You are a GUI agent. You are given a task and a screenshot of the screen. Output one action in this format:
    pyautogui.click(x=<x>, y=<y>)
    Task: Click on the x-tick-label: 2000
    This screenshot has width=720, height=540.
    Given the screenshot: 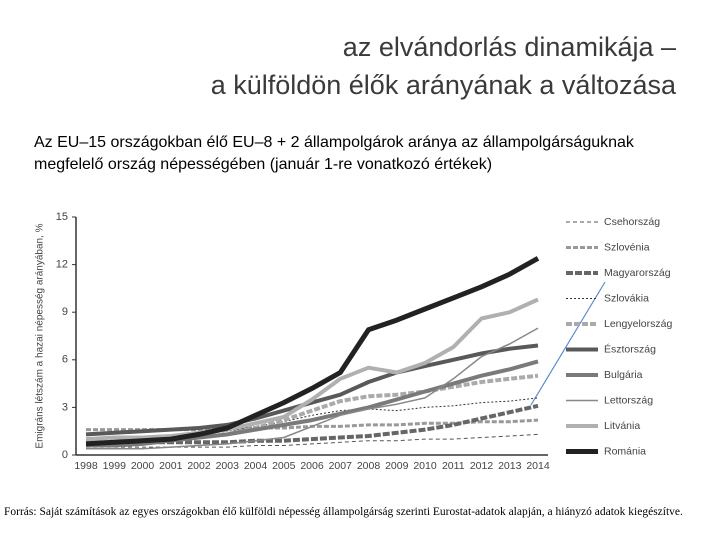 What is the action you would take?
    pyautogui.click(x=143, y=466)
    